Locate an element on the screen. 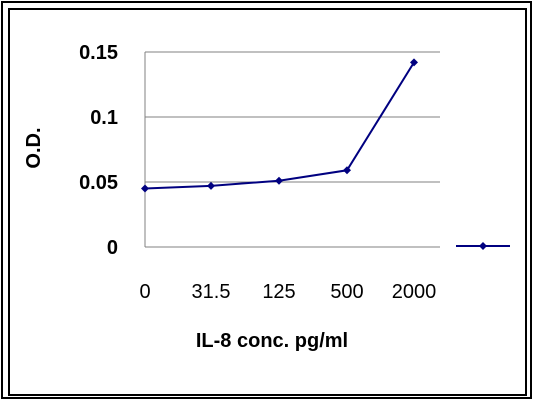 The image size is (537, 403). x-tick-label: 2000 is located at coordinates (414, 292).